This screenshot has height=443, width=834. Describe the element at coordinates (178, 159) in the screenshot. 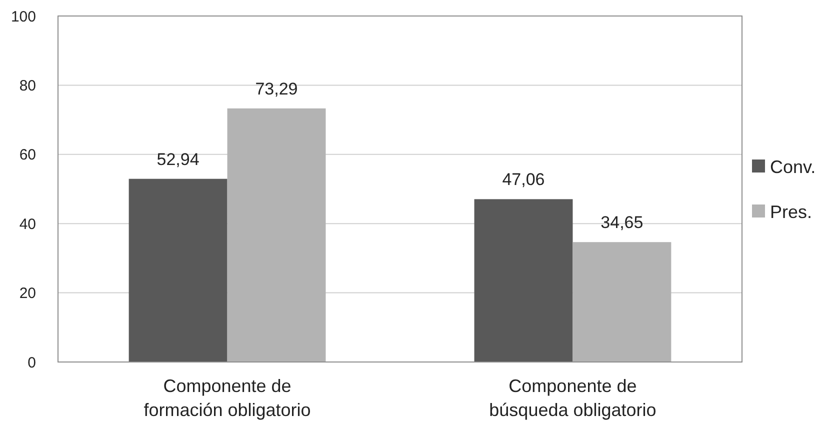

I see `data-label: 52,94` at that location.